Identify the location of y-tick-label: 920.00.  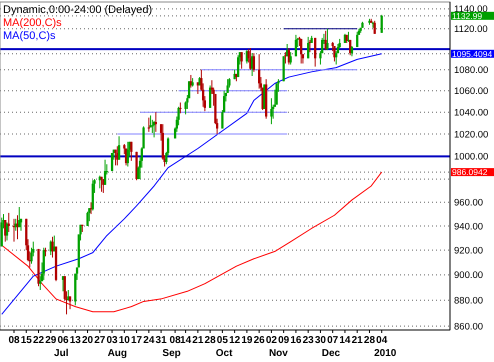
(469, 250).